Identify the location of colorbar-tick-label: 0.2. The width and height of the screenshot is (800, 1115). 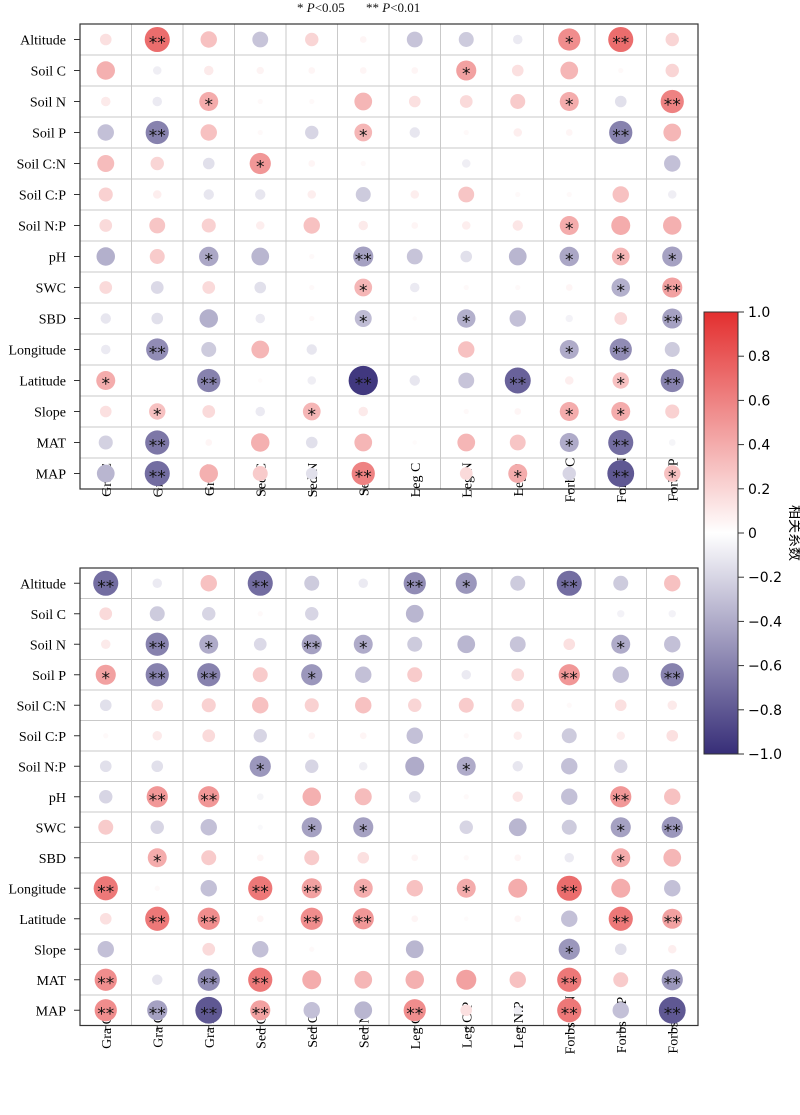
(759, 490).